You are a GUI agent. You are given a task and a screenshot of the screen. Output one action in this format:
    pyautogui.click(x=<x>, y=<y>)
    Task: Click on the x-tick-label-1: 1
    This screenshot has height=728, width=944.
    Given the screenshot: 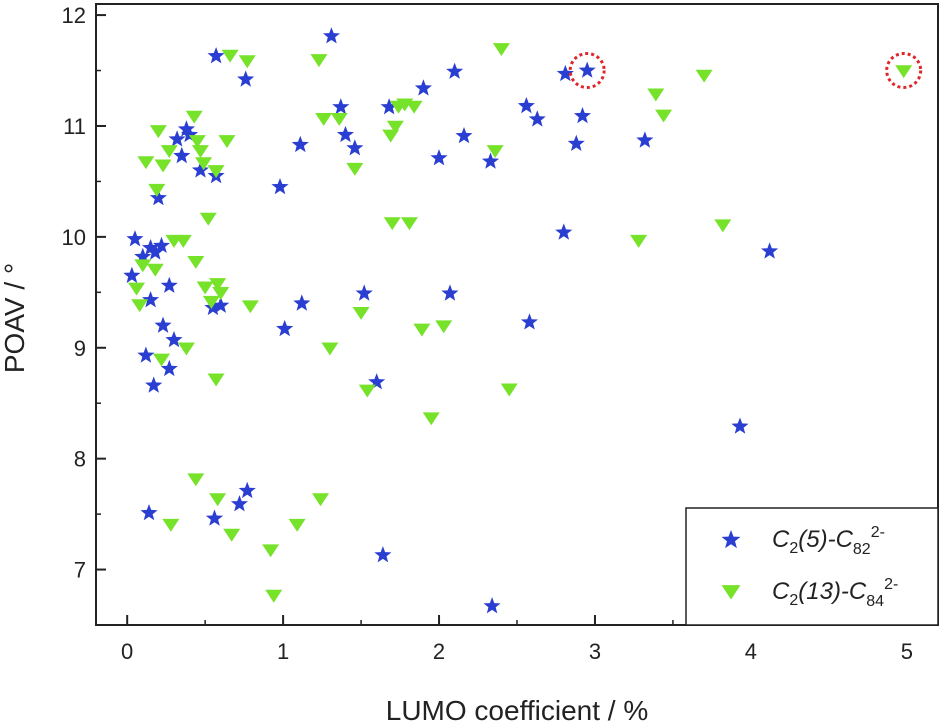 What is the action you would take?
    pyautogui.click(x=283, y=651)
    